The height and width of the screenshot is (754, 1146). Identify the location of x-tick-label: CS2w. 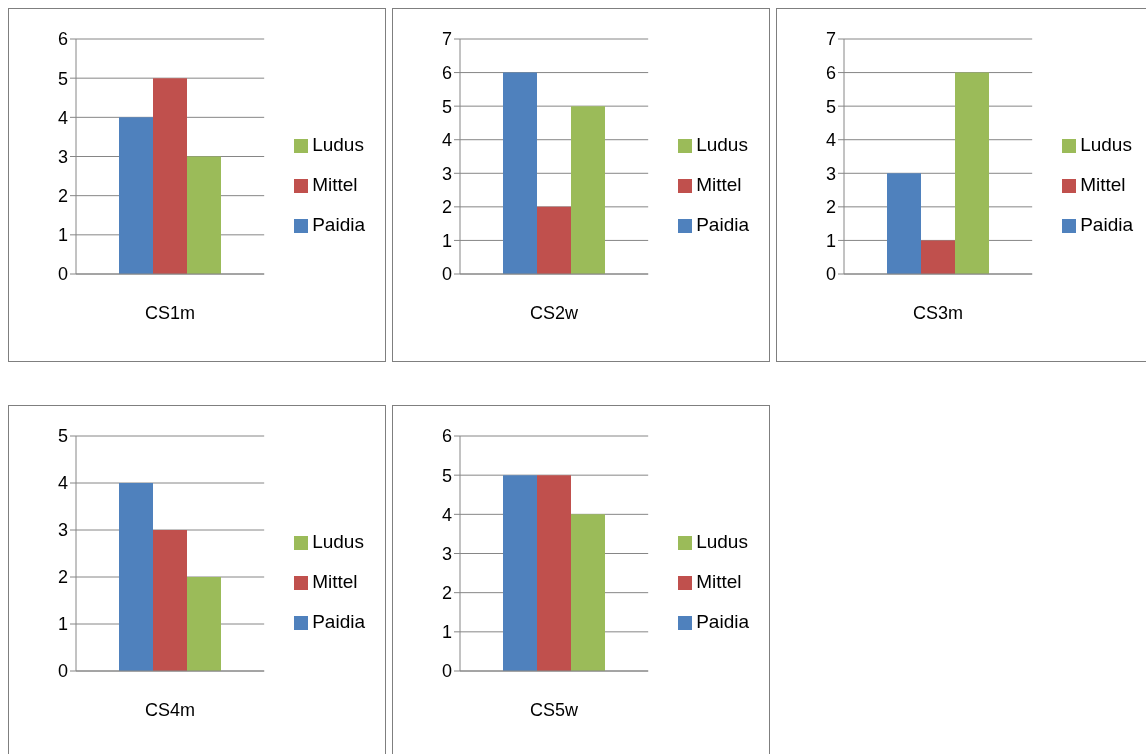
(555, 312).